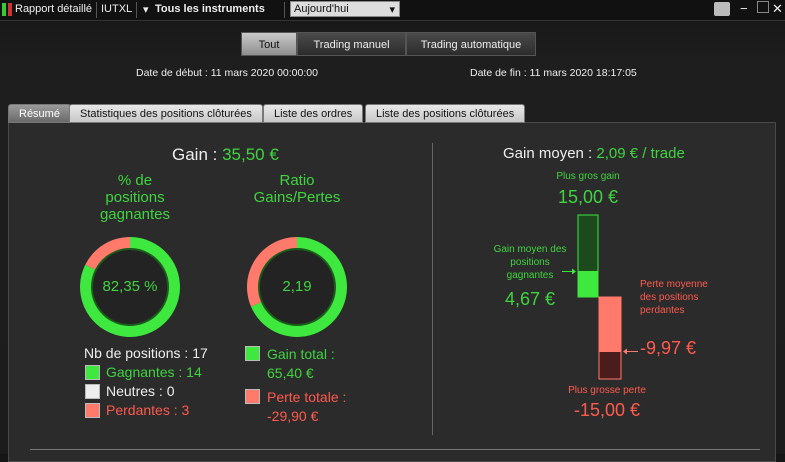 The height and width of the screenshot is (462, 785). What do you see at coordinates (640, 153) in the screenshot?
I see `average-value: 2,09 € / trade` at bounding box center [640, 153].